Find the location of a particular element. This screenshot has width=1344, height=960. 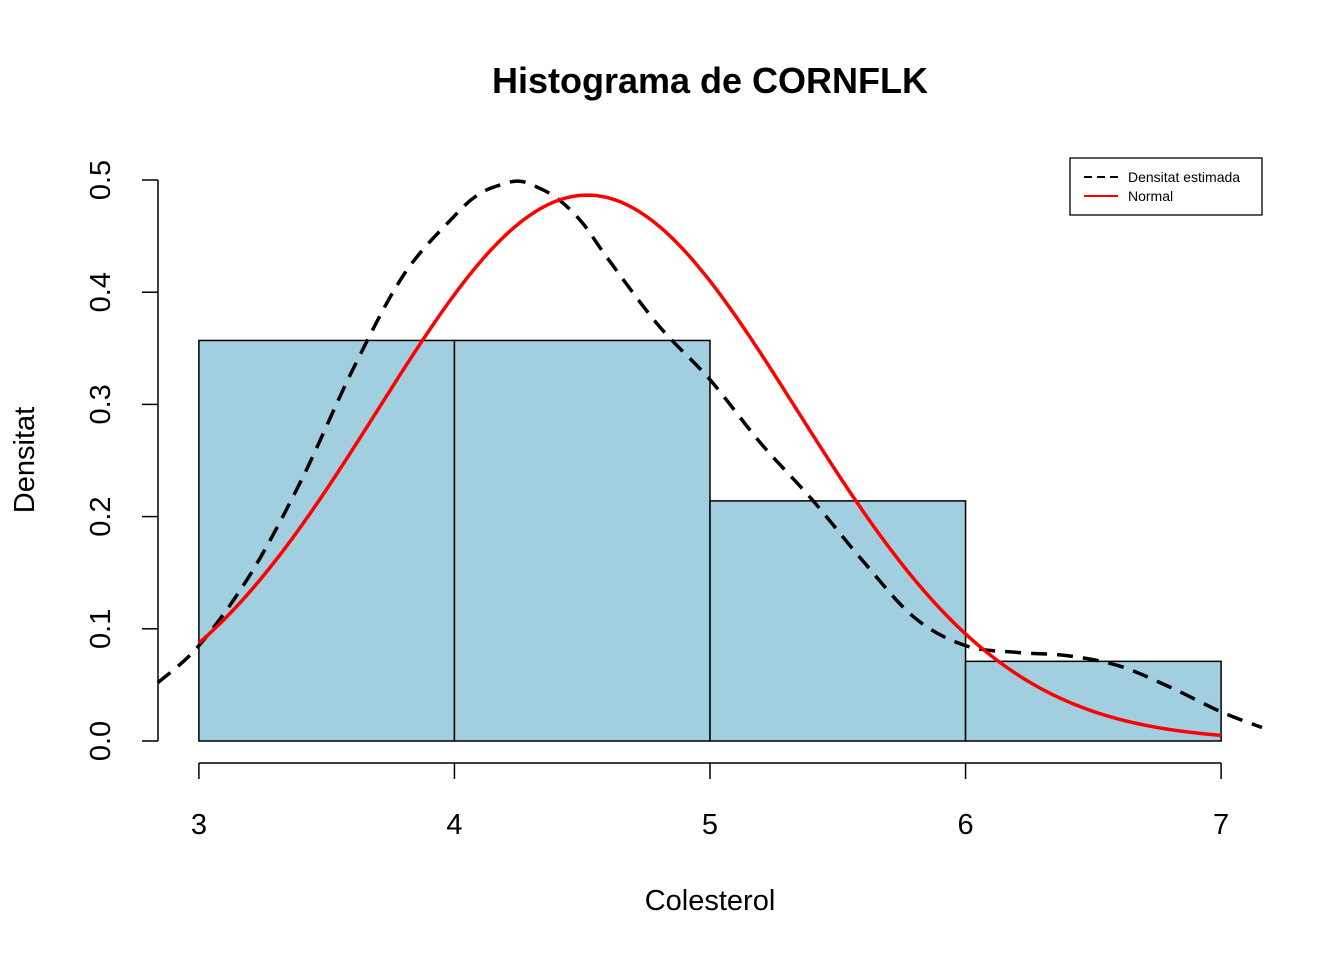

x-tick-label-0: 3 is located at coordinates (199, 825).